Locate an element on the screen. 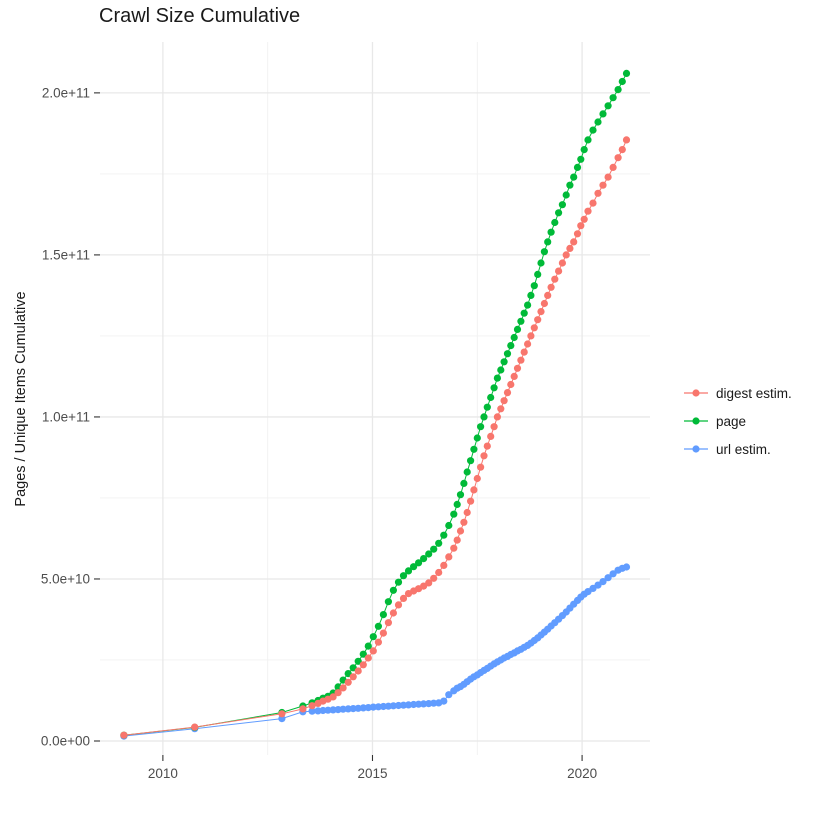 The width and height of the screenshot is (826, 827). x-tick-label: 2015 is located at coordinates (372, 773).